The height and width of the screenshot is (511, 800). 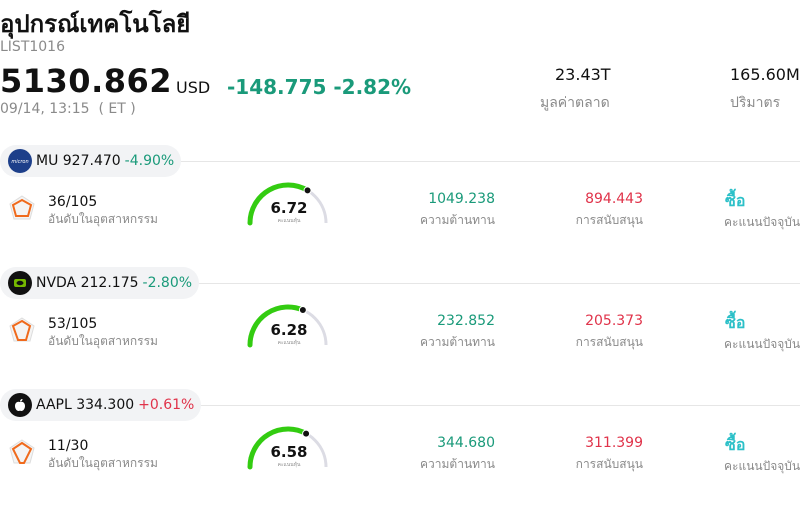 I want to click on resistance-value: 232.852, so click(x=466, y=321).